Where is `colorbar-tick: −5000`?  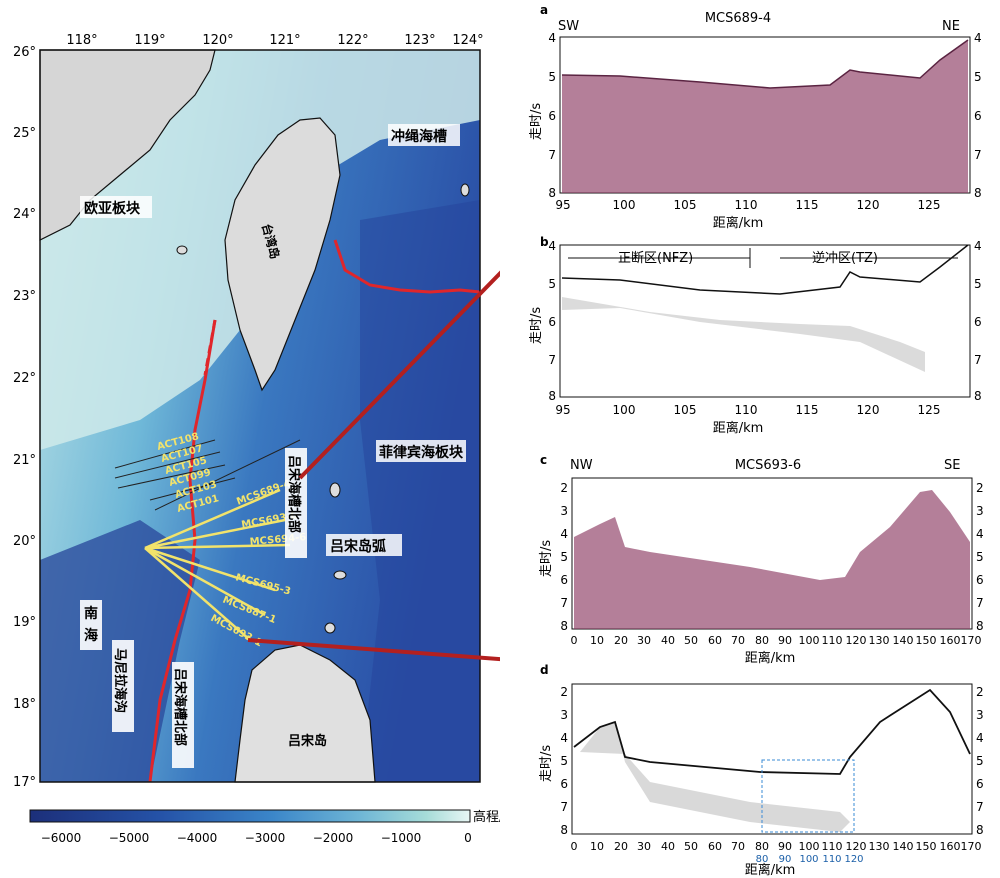 colorbar-tick: −5000 is located at coordinates (129, 838).